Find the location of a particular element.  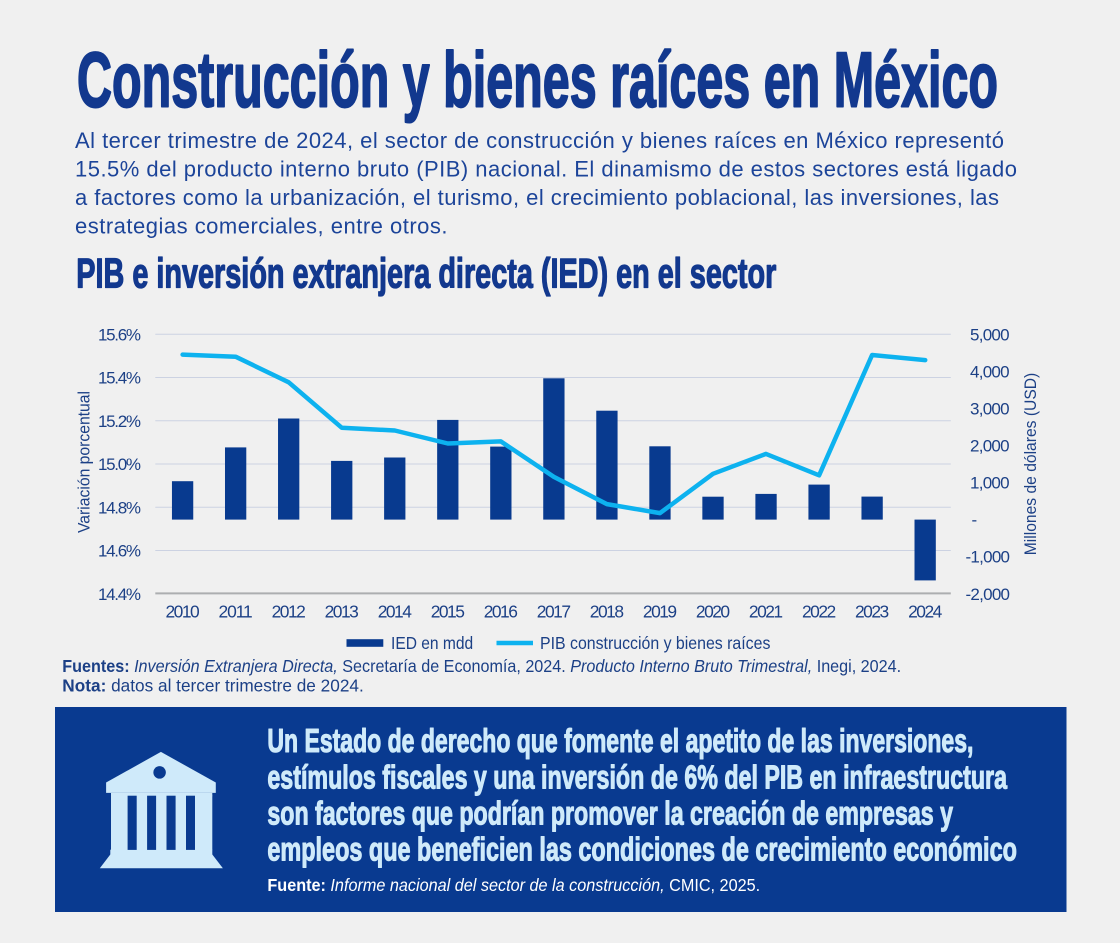

svg-text: 2018 is located at coordinates (607, 612).